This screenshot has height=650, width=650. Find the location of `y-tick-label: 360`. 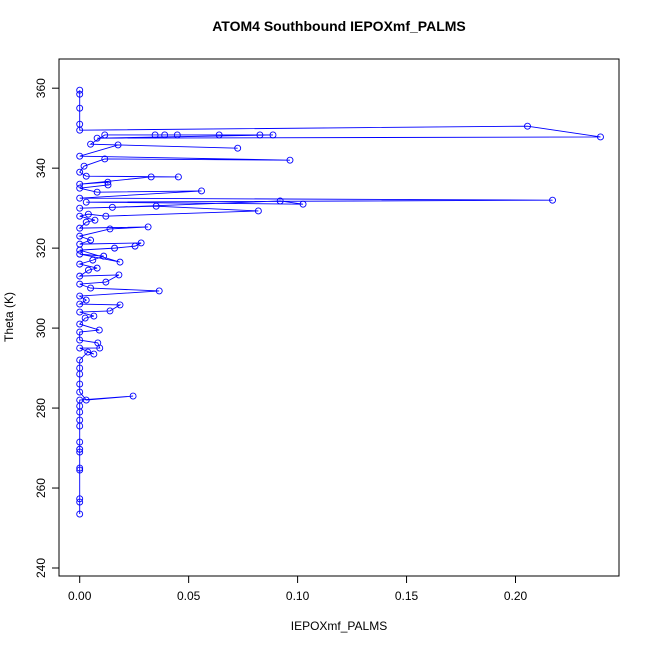

y-tick-label: 360 is located at coordinates (41, 88).